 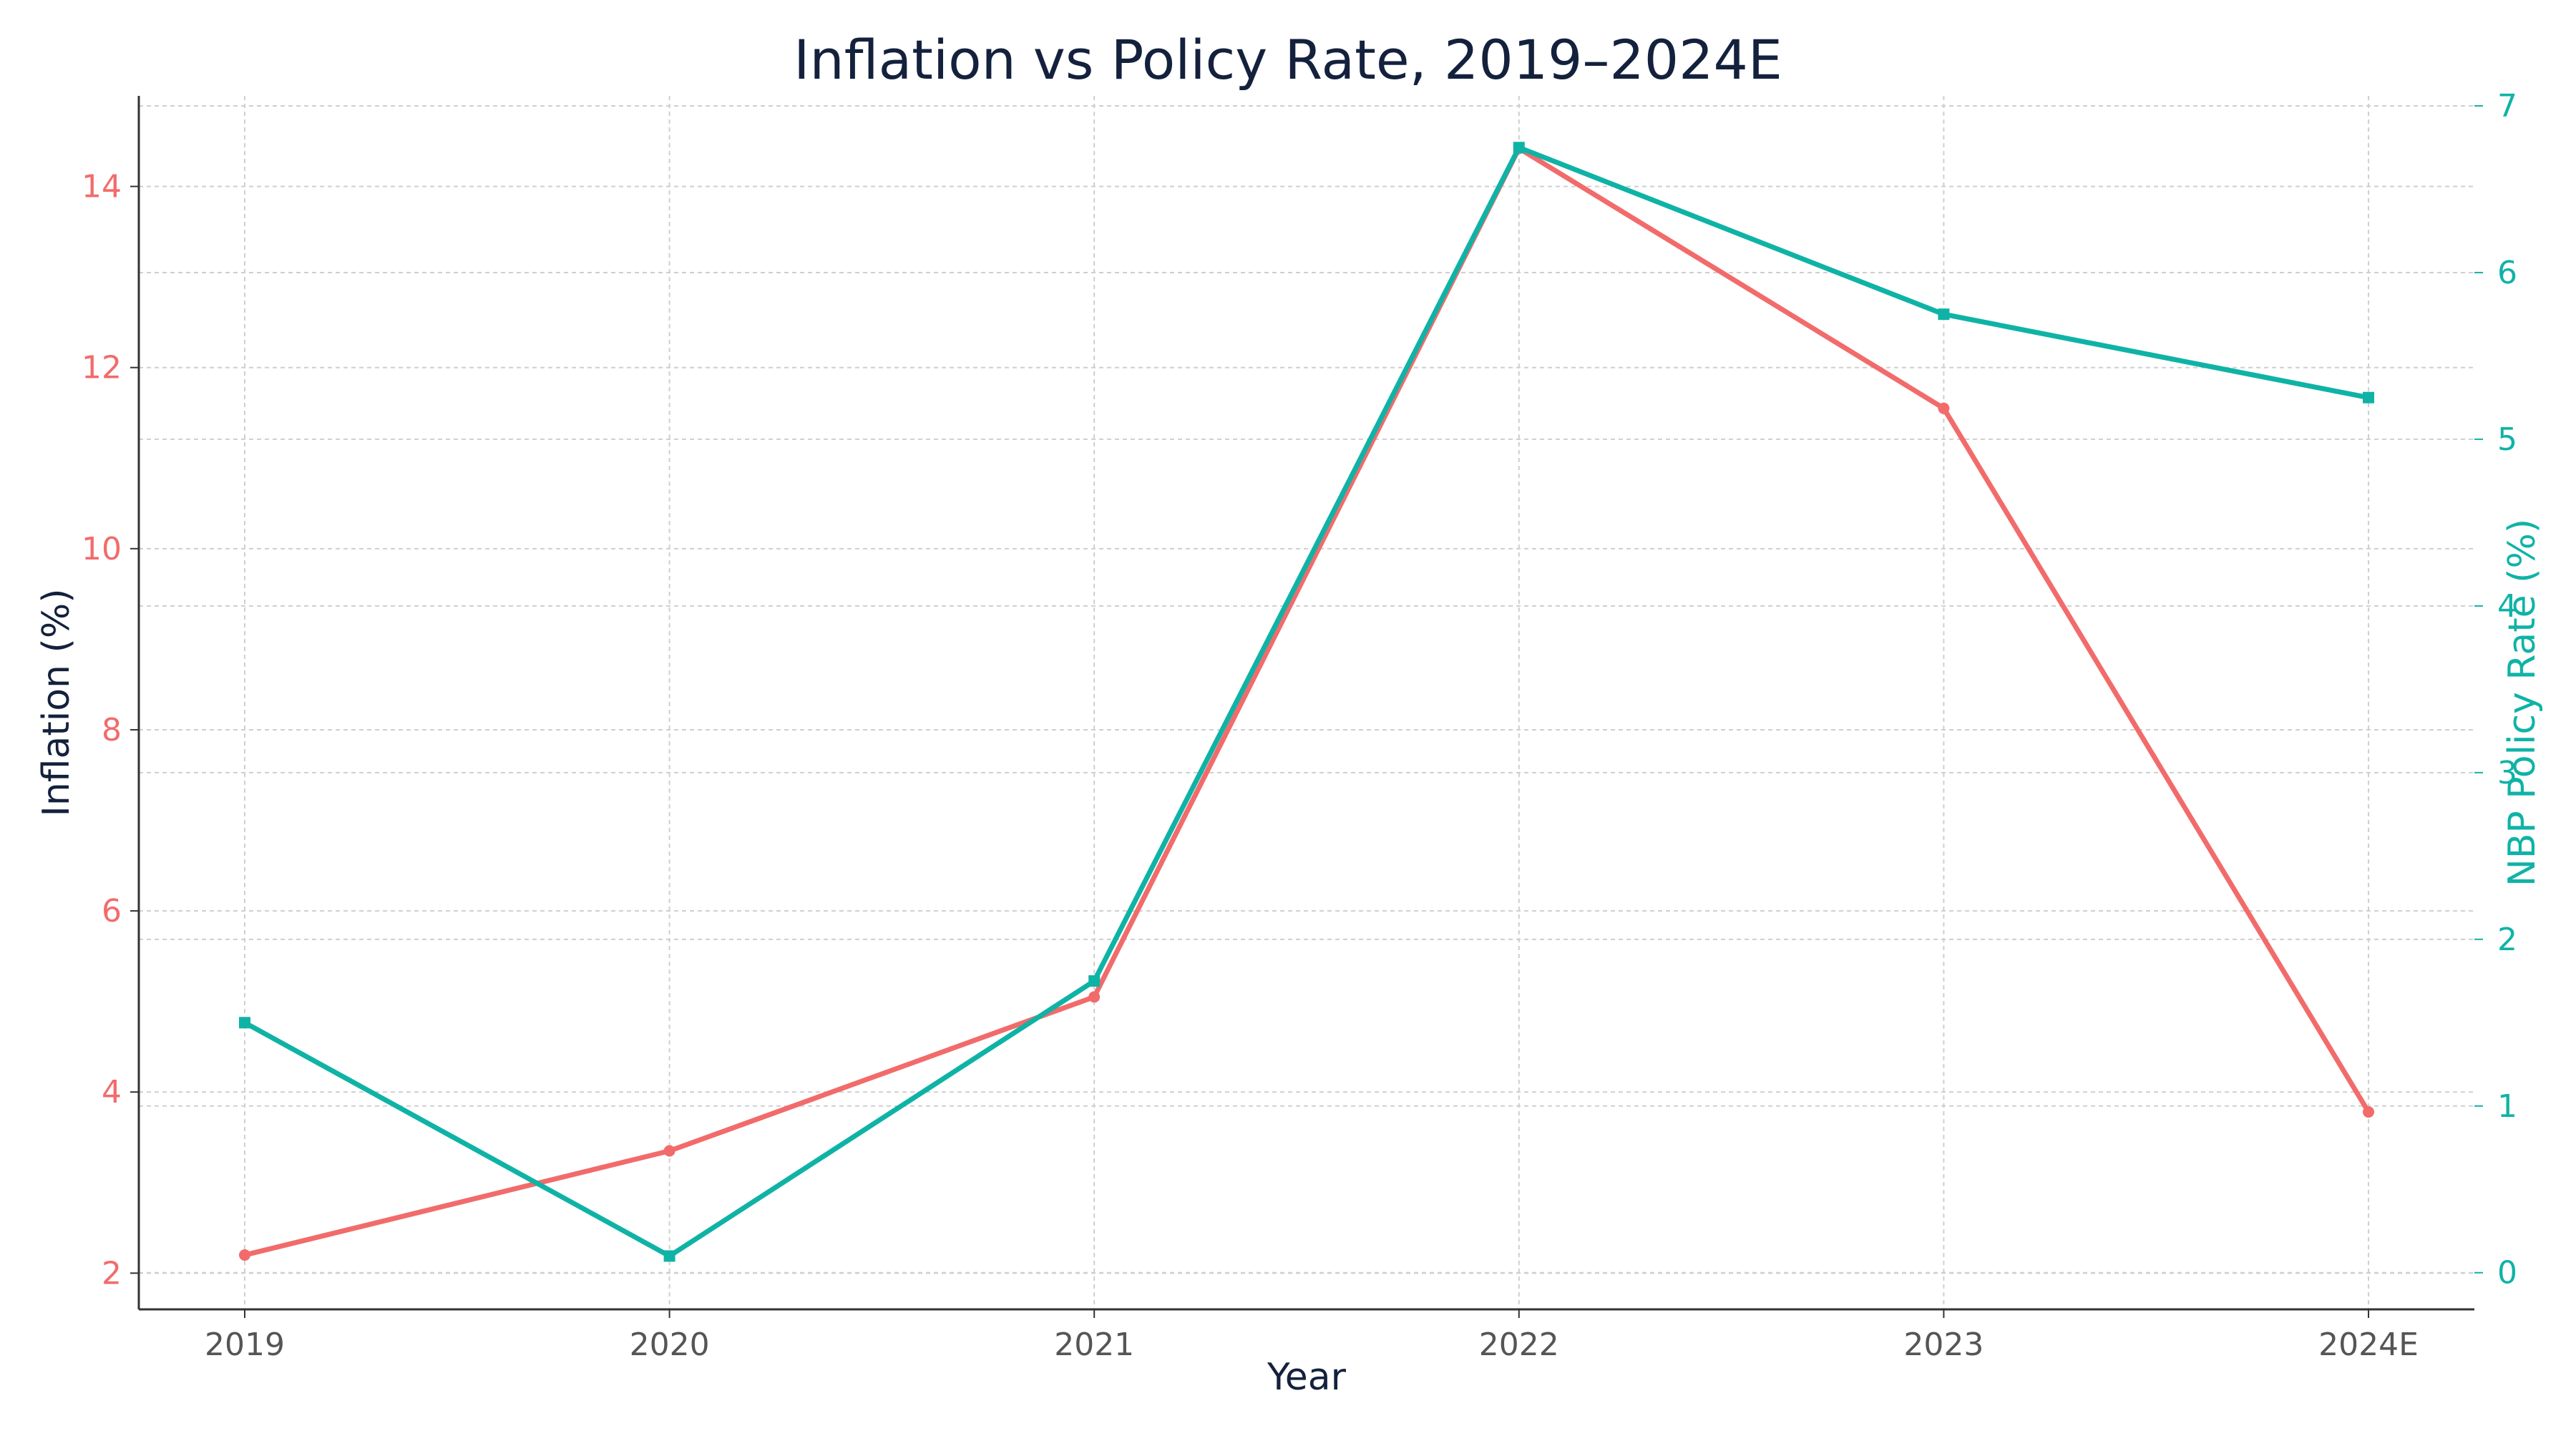 I want to click on y-right-tick-label: 7, so click(x=2507, y=106).